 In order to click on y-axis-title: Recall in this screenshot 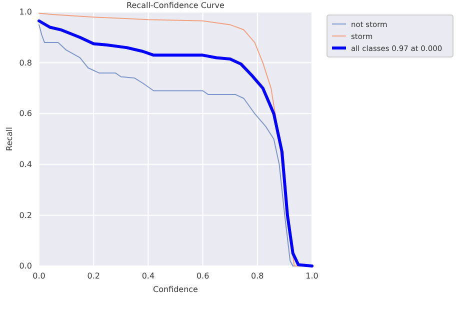, I will do `click(9, 139)`.